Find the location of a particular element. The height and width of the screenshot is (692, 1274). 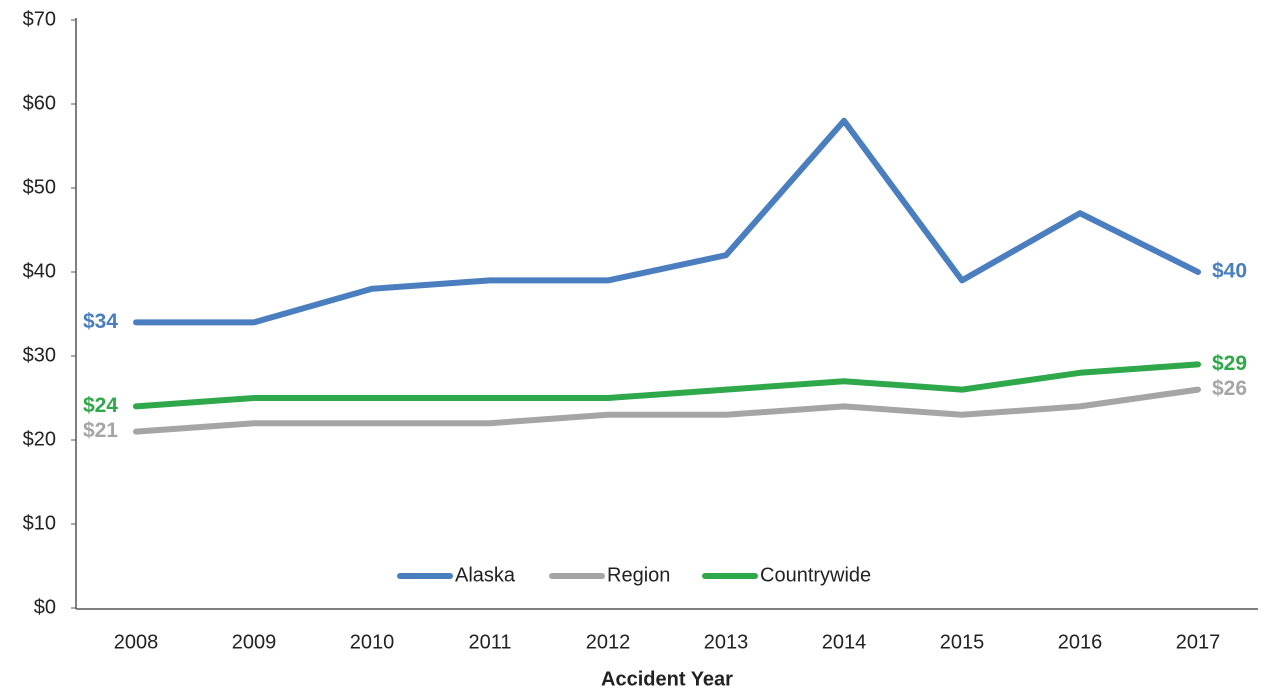

y-tick-label: $20 is located at coordinates (39, 439).